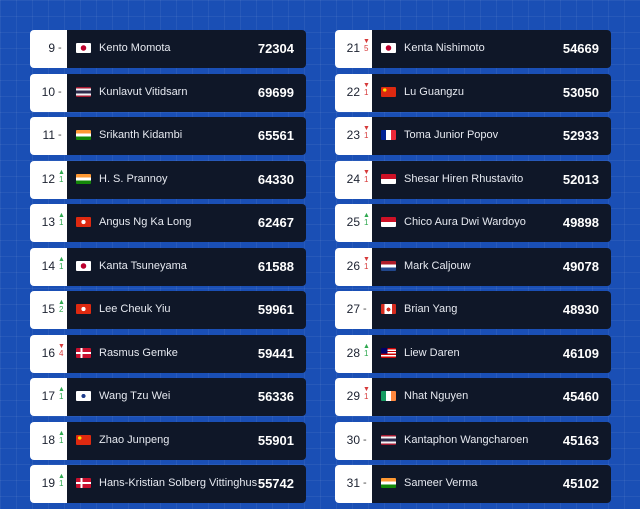  Describe the element at coordinates (353, 353) in the screenshot. I see `rank-box: 28 ▲ 1` at that location.